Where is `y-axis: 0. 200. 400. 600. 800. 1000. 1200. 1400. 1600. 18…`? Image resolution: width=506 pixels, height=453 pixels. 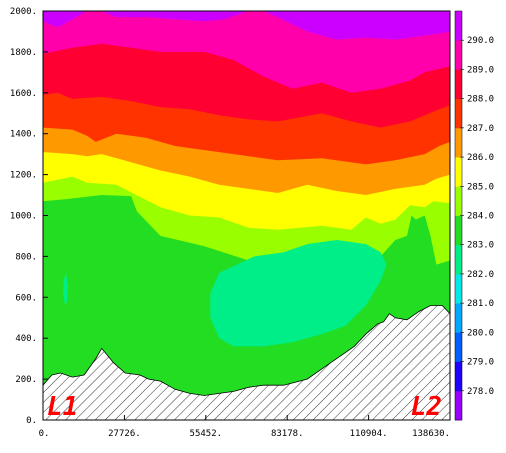 y-axis: 0. 200. 400. 600. 800. 1000. 1200. 1400. 1600. 18… is located at coordinates (29, 216).